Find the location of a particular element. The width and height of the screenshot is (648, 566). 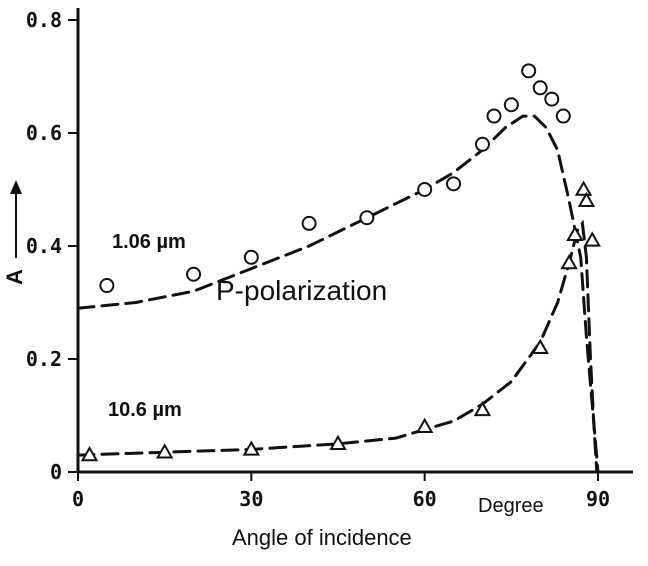

y-tick-label: 0.2 is located at coordinates (44, 359).